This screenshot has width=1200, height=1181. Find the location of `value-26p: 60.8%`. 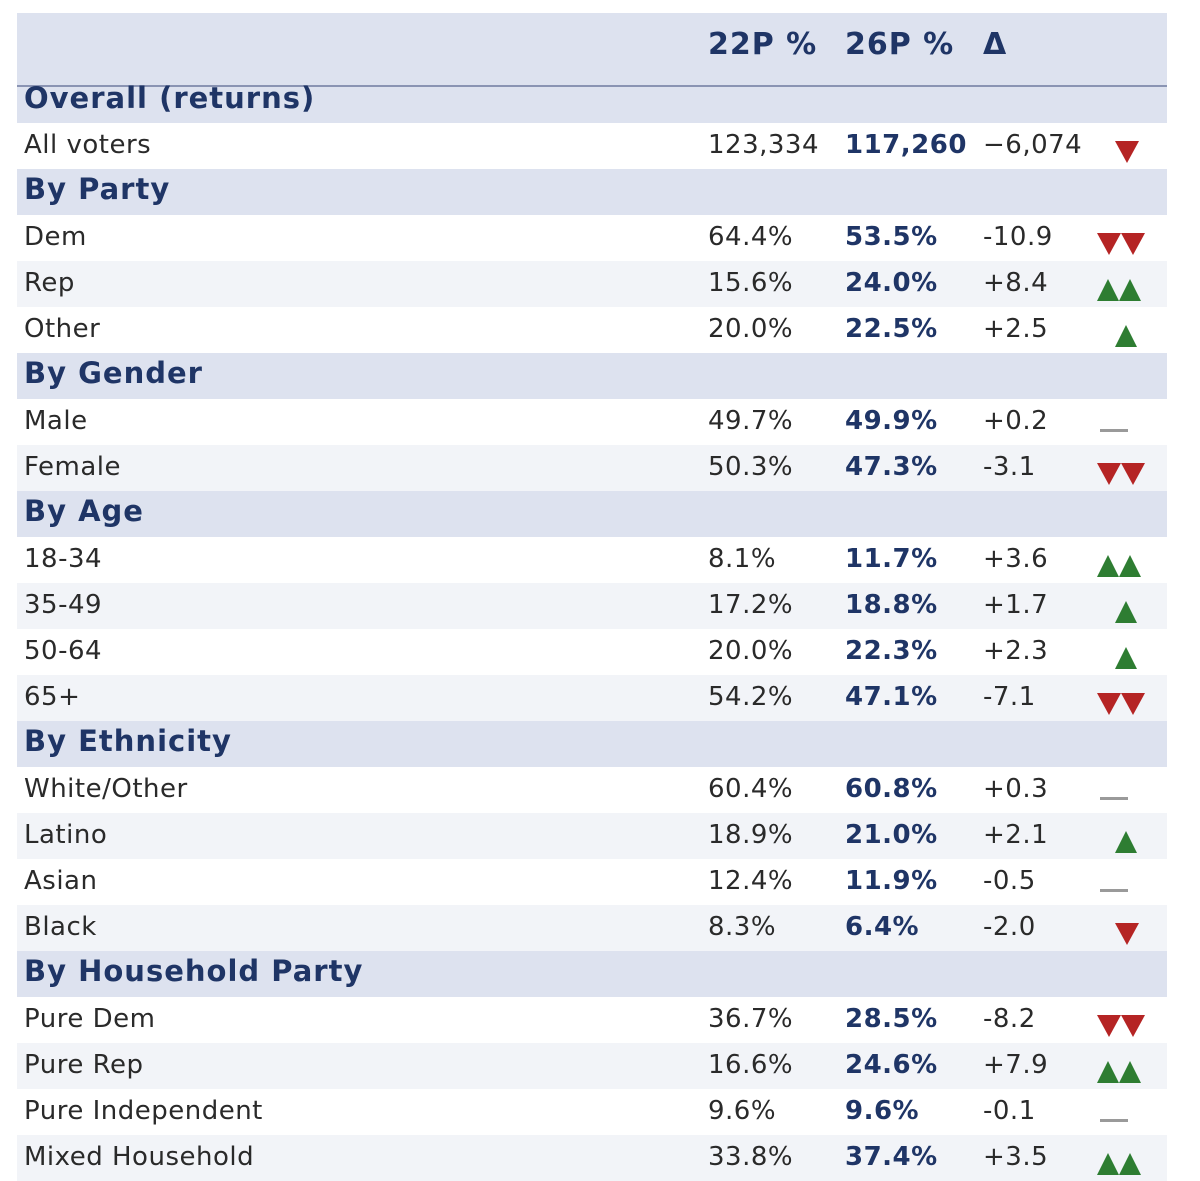

value-26p: 60.8% is located at coordinates (891, 789).